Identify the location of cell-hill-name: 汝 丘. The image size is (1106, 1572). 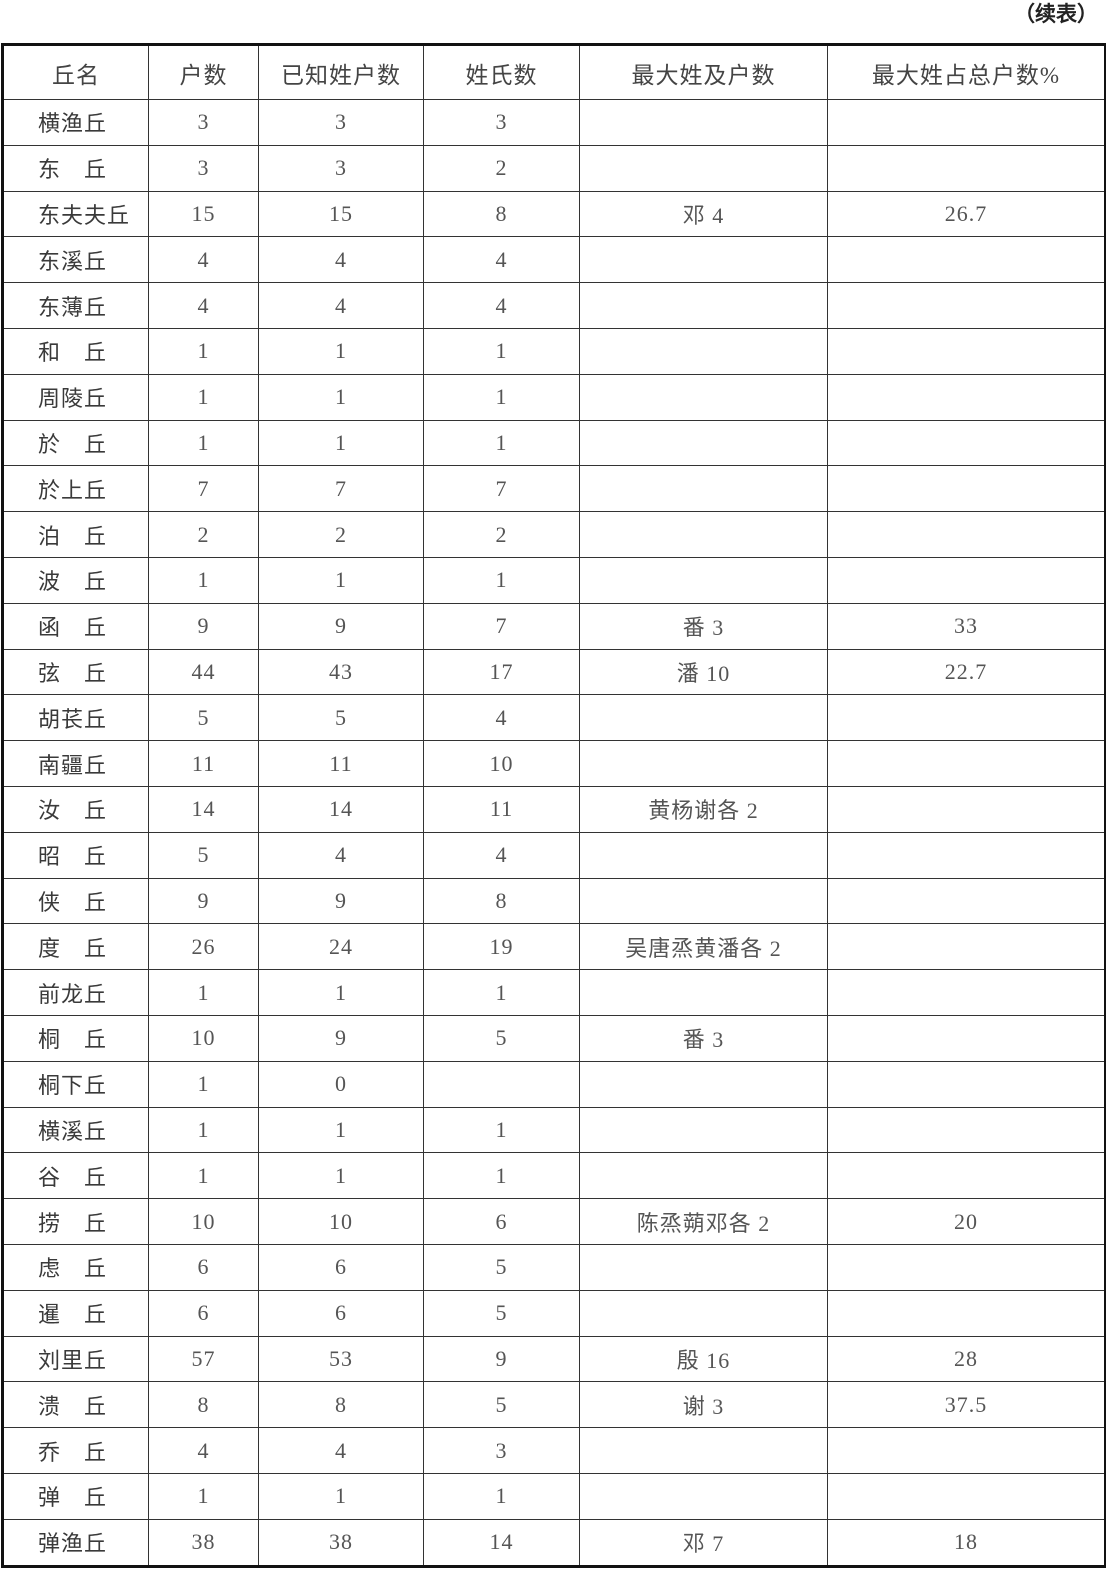
(75, 809).